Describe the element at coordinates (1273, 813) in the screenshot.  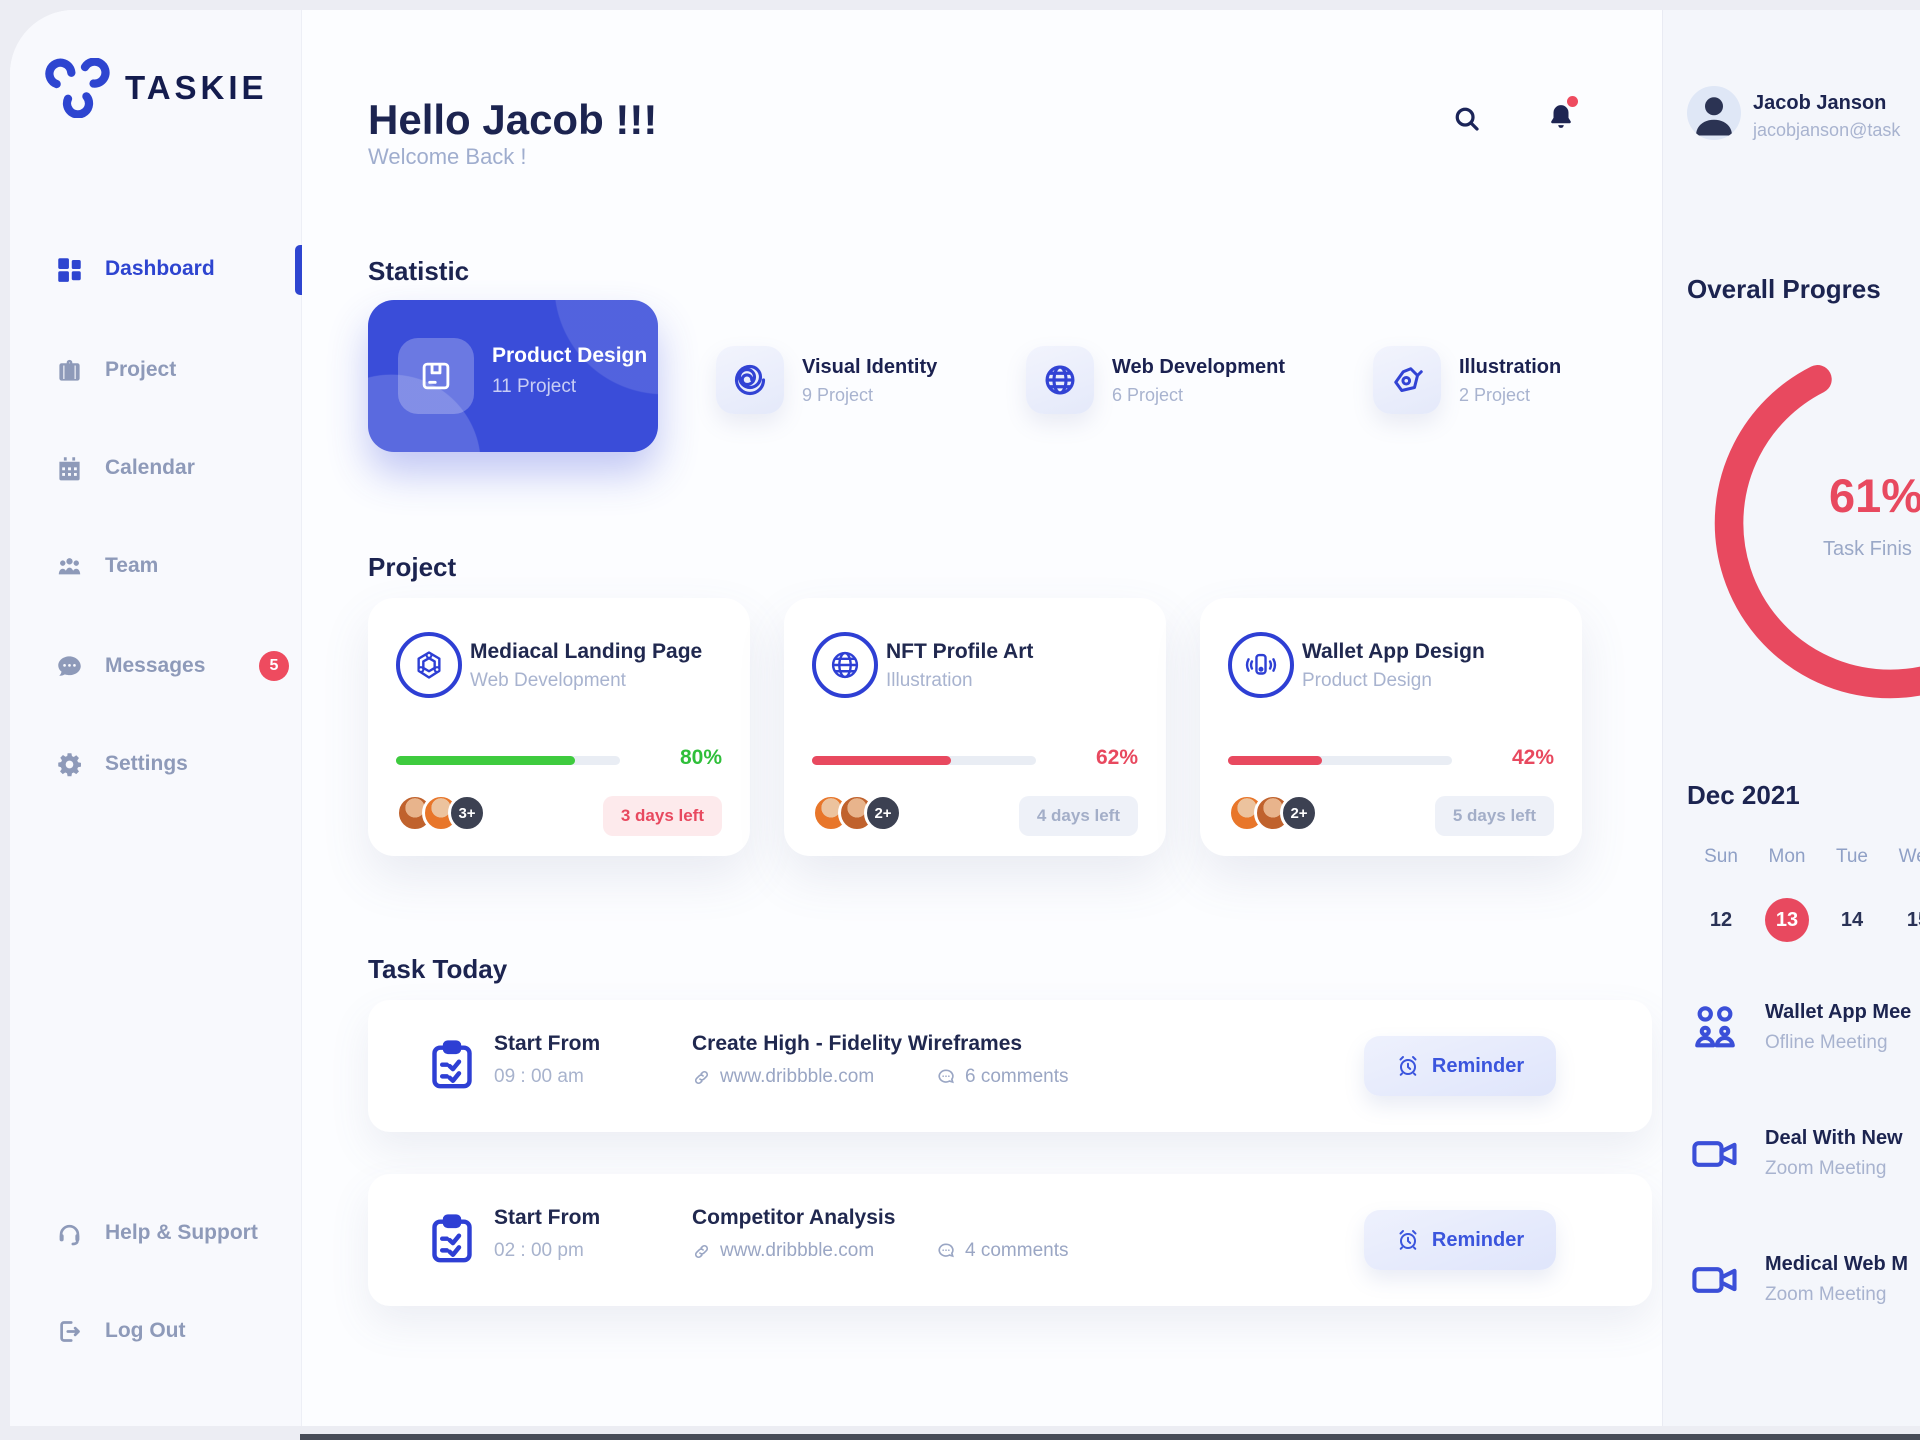
I see `avatar-group: 2+` at that location.